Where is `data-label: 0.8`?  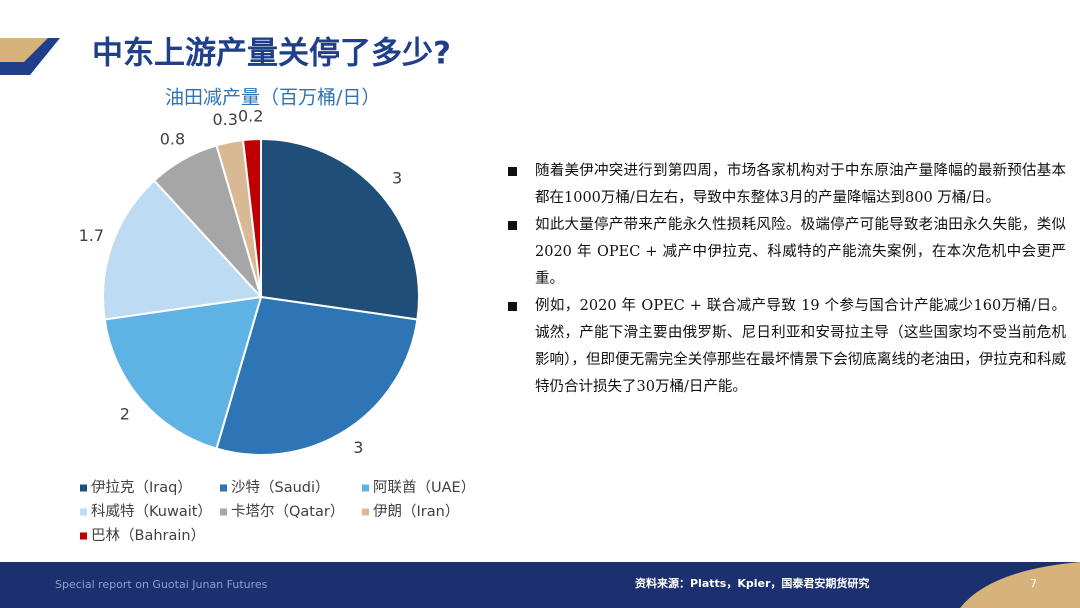 data-label: 0.8 is located at coordinates (172, 139).